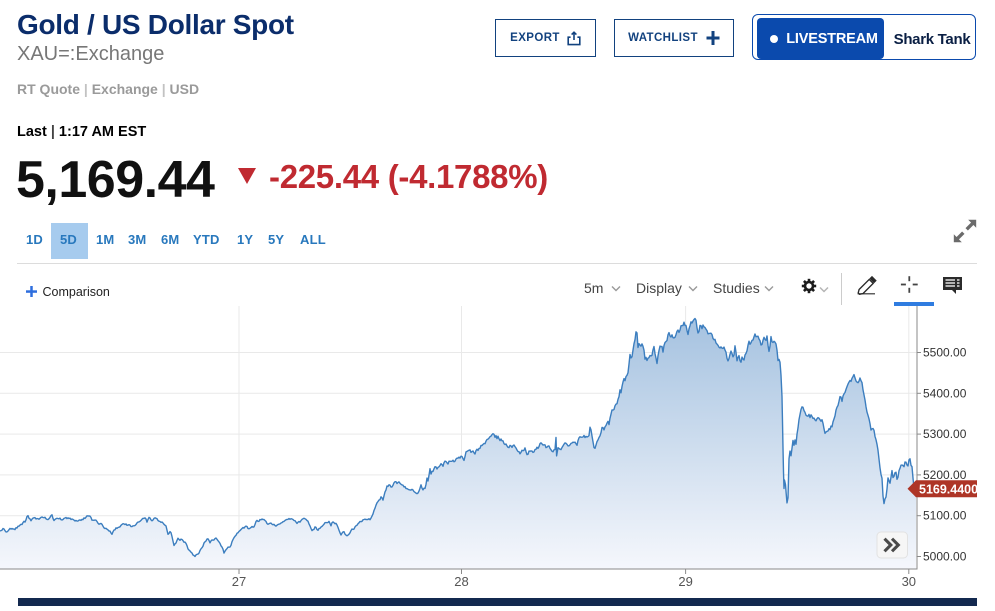  I want to click on svg-text: 5000.00, so click(945, 557).